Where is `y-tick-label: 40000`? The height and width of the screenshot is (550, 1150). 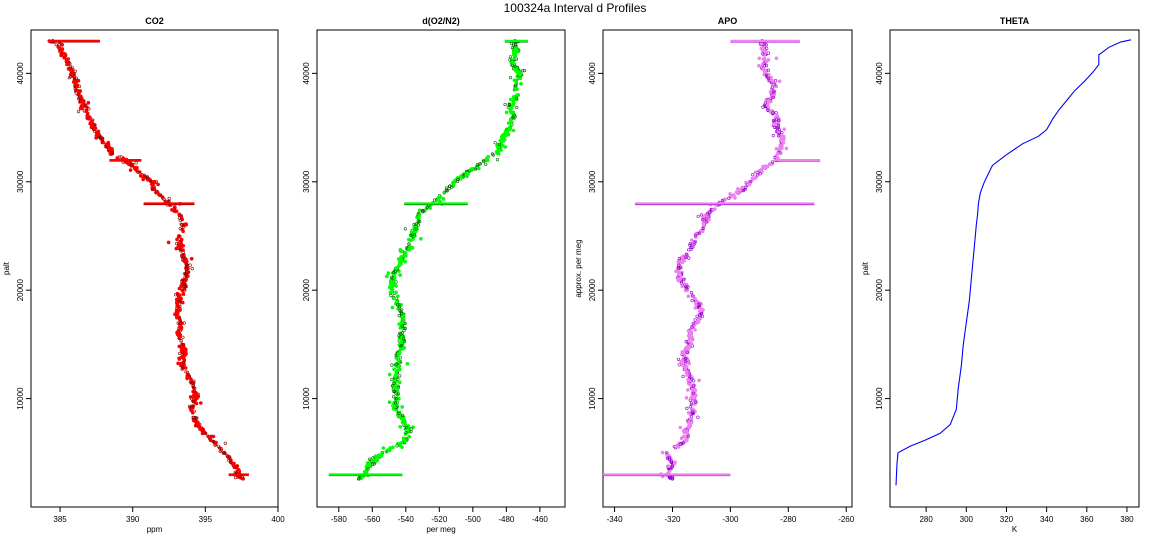
y-tick-label: 40000 is located at coordinates (20, 73).